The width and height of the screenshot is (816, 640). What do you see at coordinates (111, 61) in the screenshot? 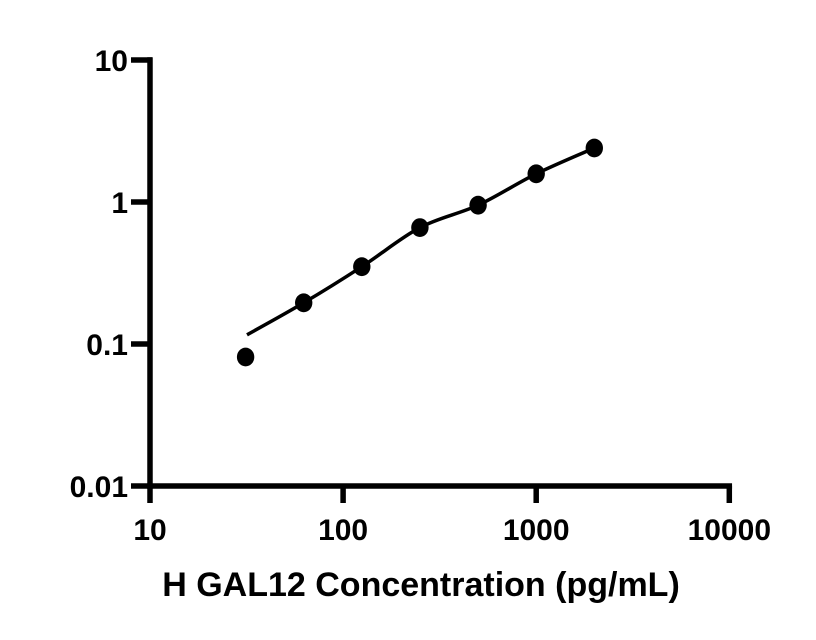
I see `y-tick-label: 10` at bounding box center [111, 61].